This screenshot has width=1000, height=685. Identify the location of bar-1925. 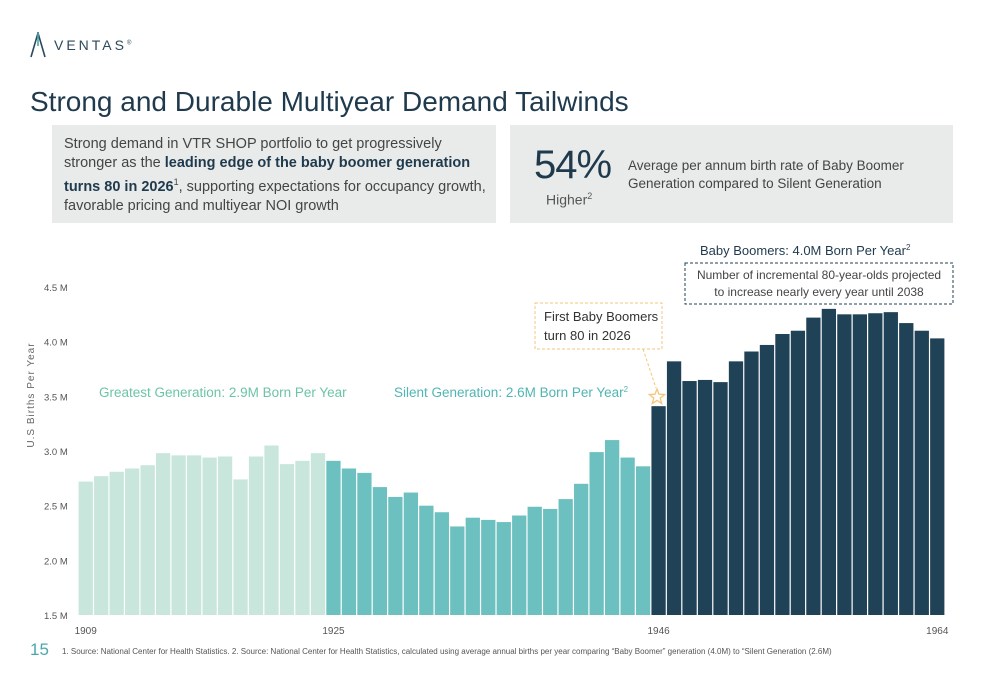
(333, 537).